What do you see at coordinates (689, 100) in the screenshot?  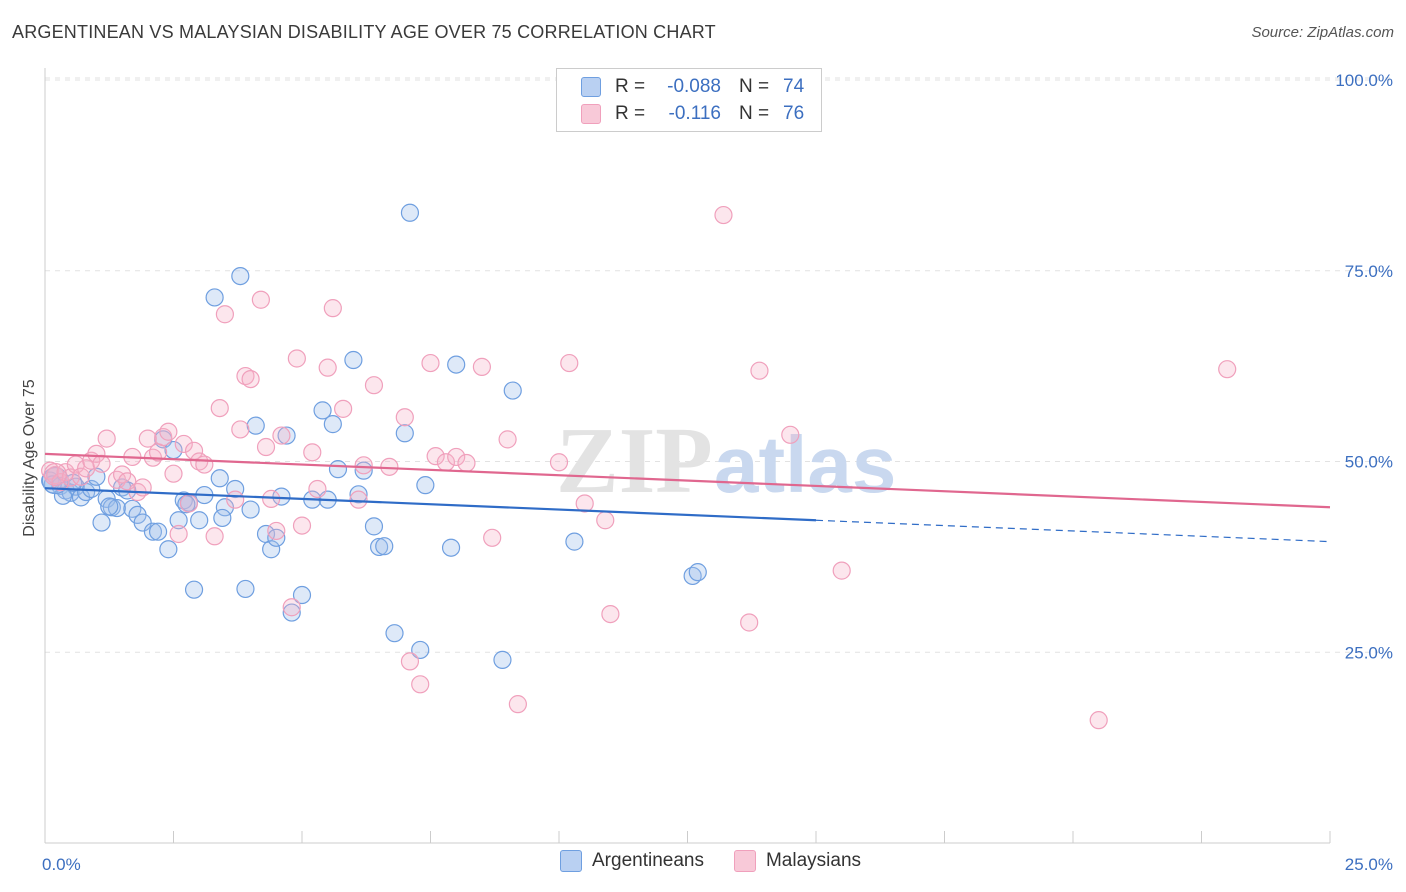 I see `correlation-legend: R = -0.088 N = 74 R = -0.116 N = 76` at bounding box center [689, 100].